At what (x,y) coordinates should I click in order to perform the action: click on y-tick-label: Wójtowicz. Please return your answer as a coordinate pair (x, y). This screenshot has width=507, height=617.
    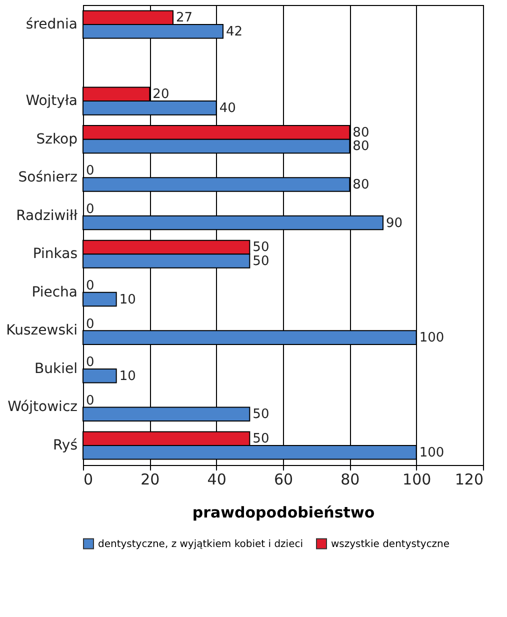
    Looking at the image, I should click on (43, 407).